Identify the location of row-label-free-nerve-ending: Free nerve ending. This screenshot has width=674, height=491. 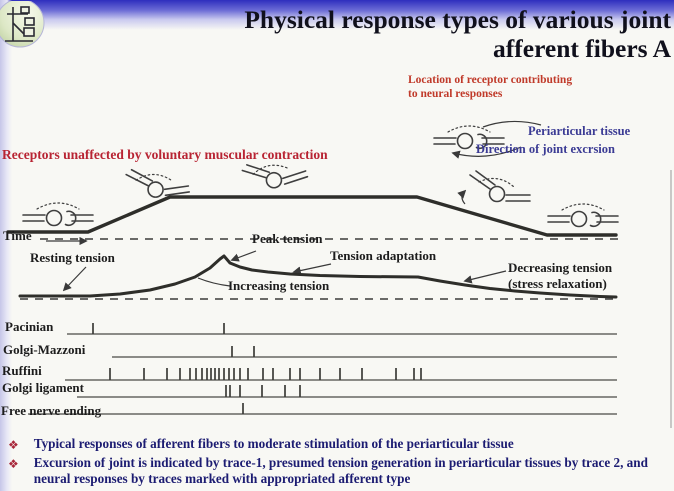
(51, 410).